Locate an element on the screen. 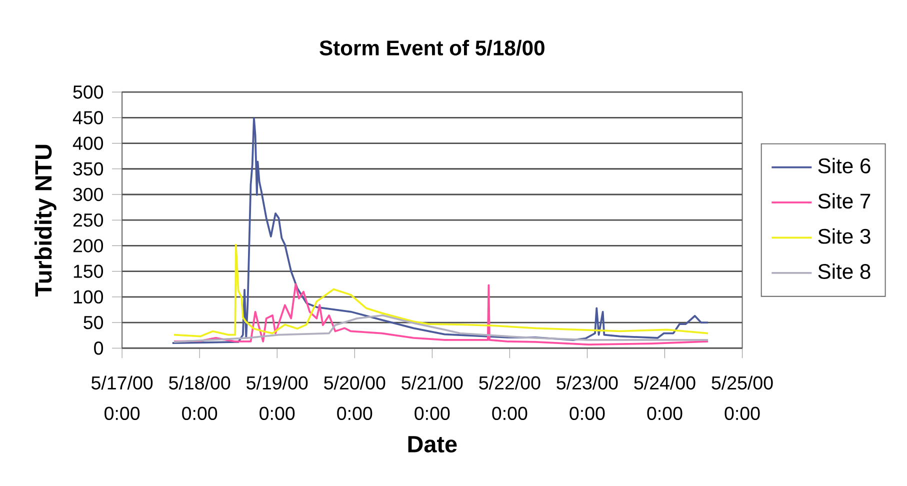 This screenshot has width=907, height=486. y-tick-label: 0 is located at coordinates (99, 348).